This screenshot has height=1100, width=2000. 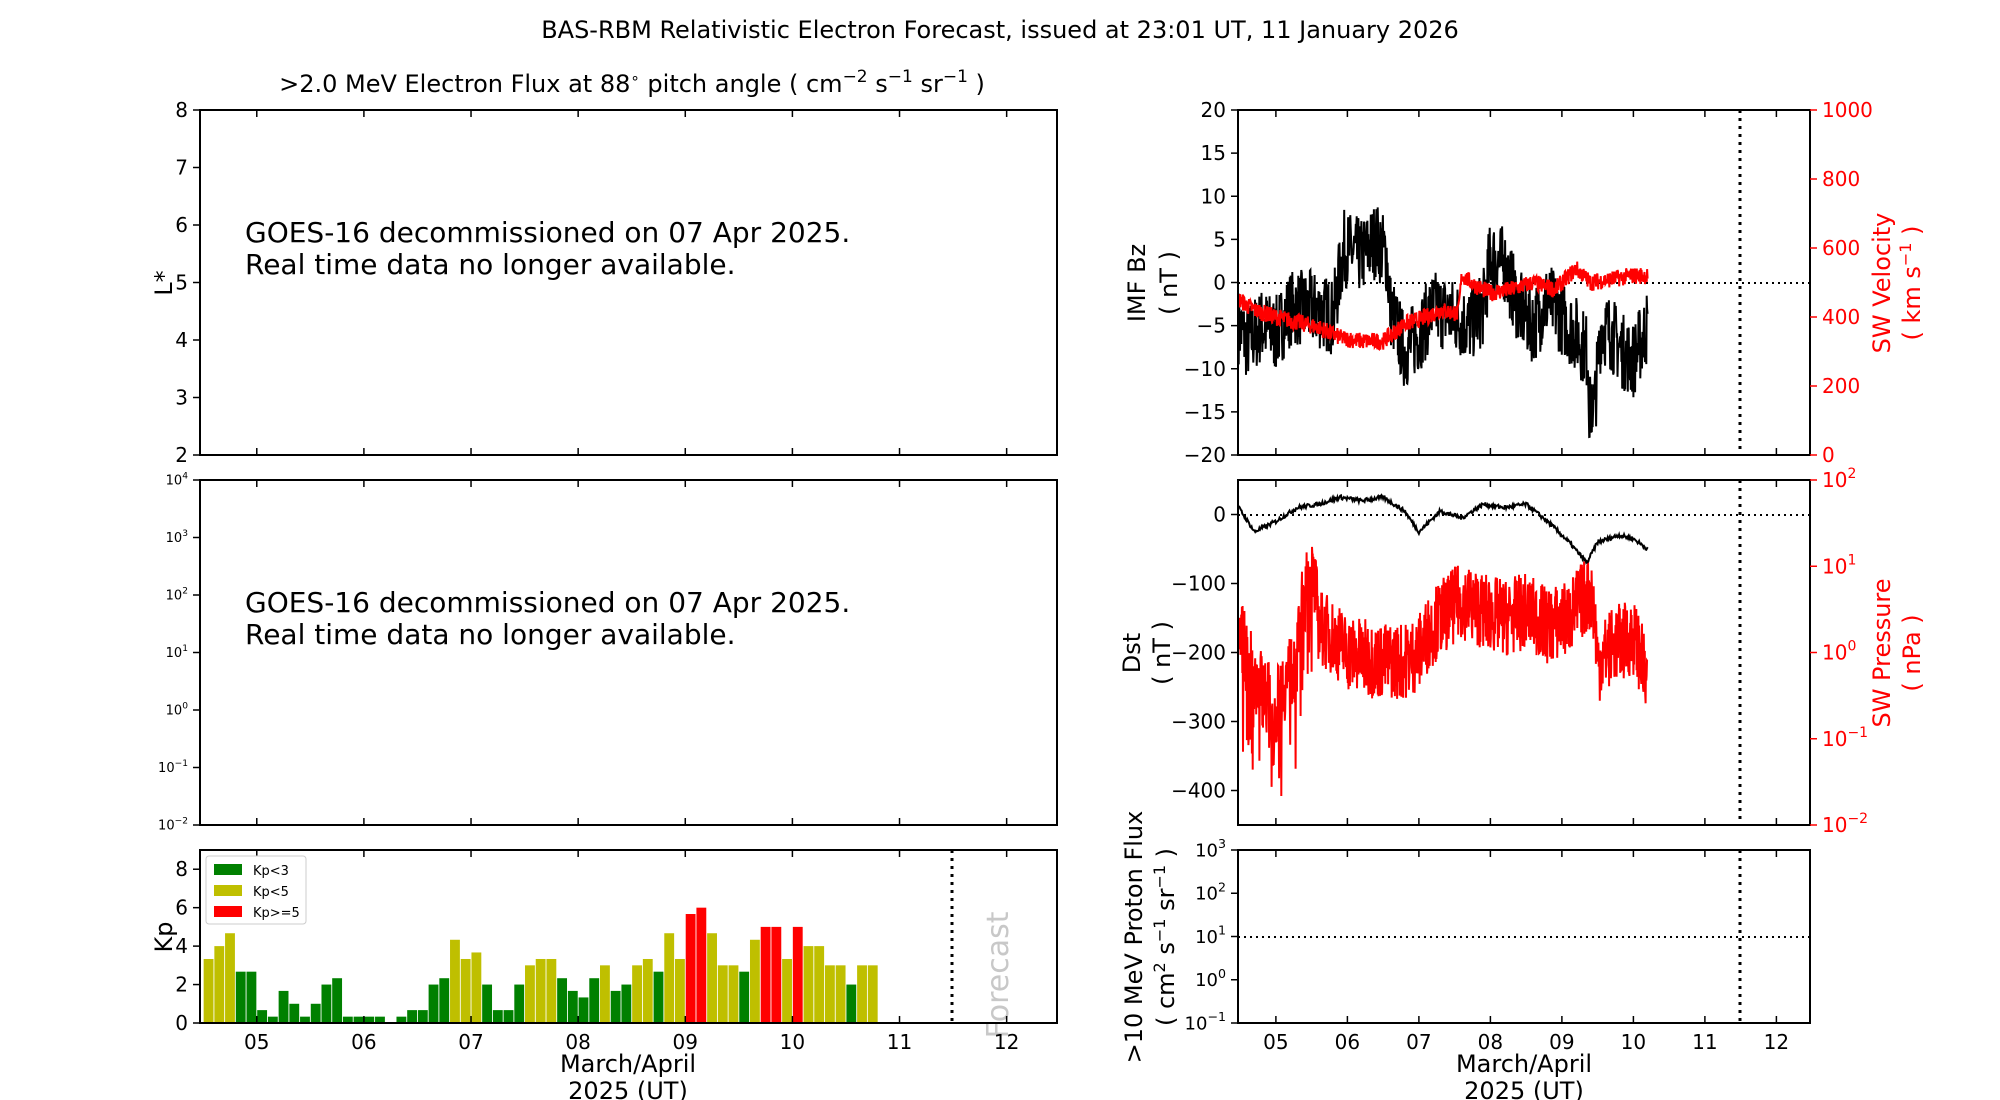 What do you see at coordinates (228, 869) in the screenshot?
I see `legend-swatch-low` at bounding box center [228, 869].